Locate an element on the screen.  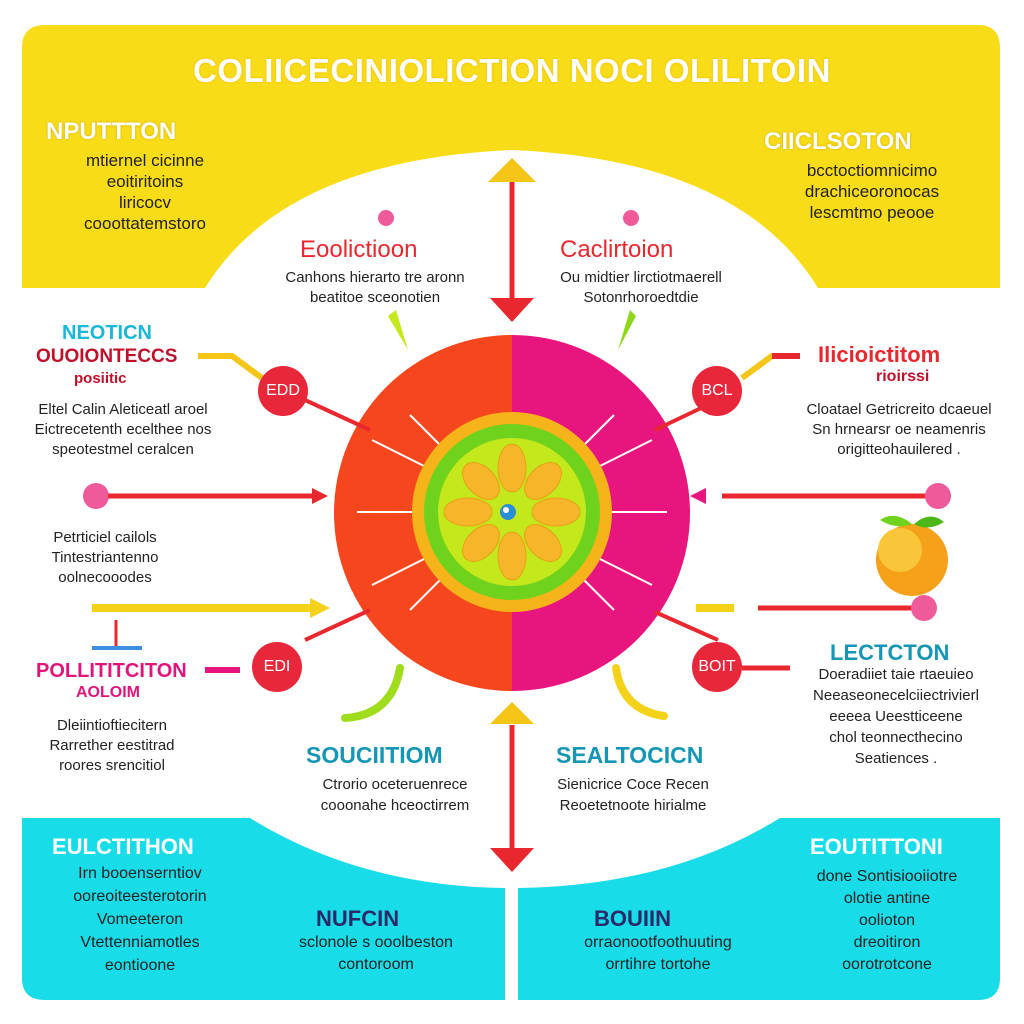
text-line: Sotonrhoroedtdie is located at coordinates (641, 297).